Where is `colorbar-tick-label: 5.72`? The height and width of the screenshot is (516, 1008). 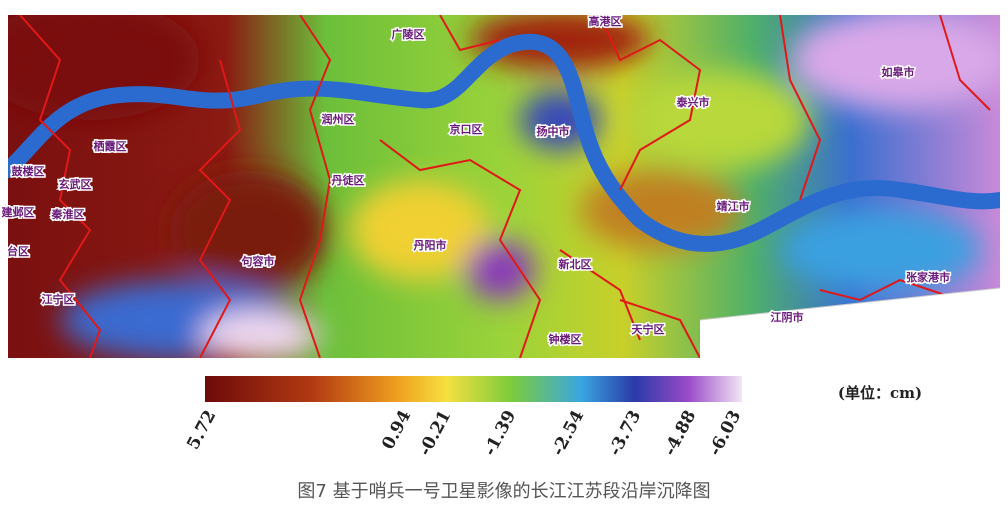
colorbar-tick-label: 5.72 is located at coordinates (201, 430).